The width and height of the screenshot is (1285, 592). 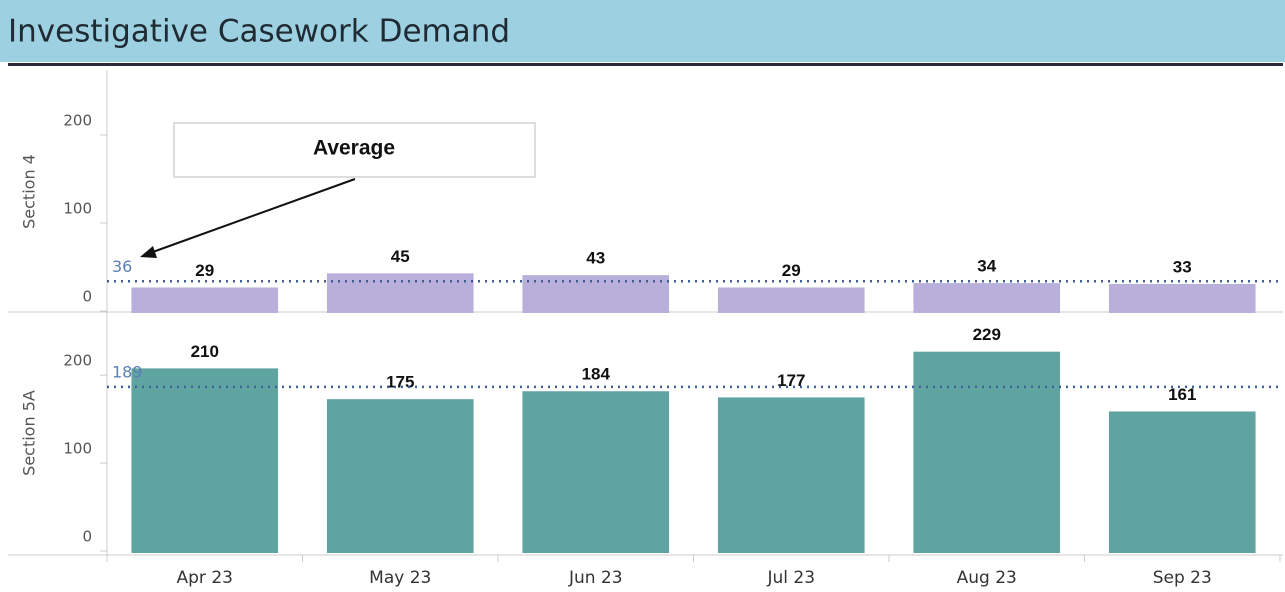 I want to click on y-axis-label: Section 5A, so click(x=29, y=433).